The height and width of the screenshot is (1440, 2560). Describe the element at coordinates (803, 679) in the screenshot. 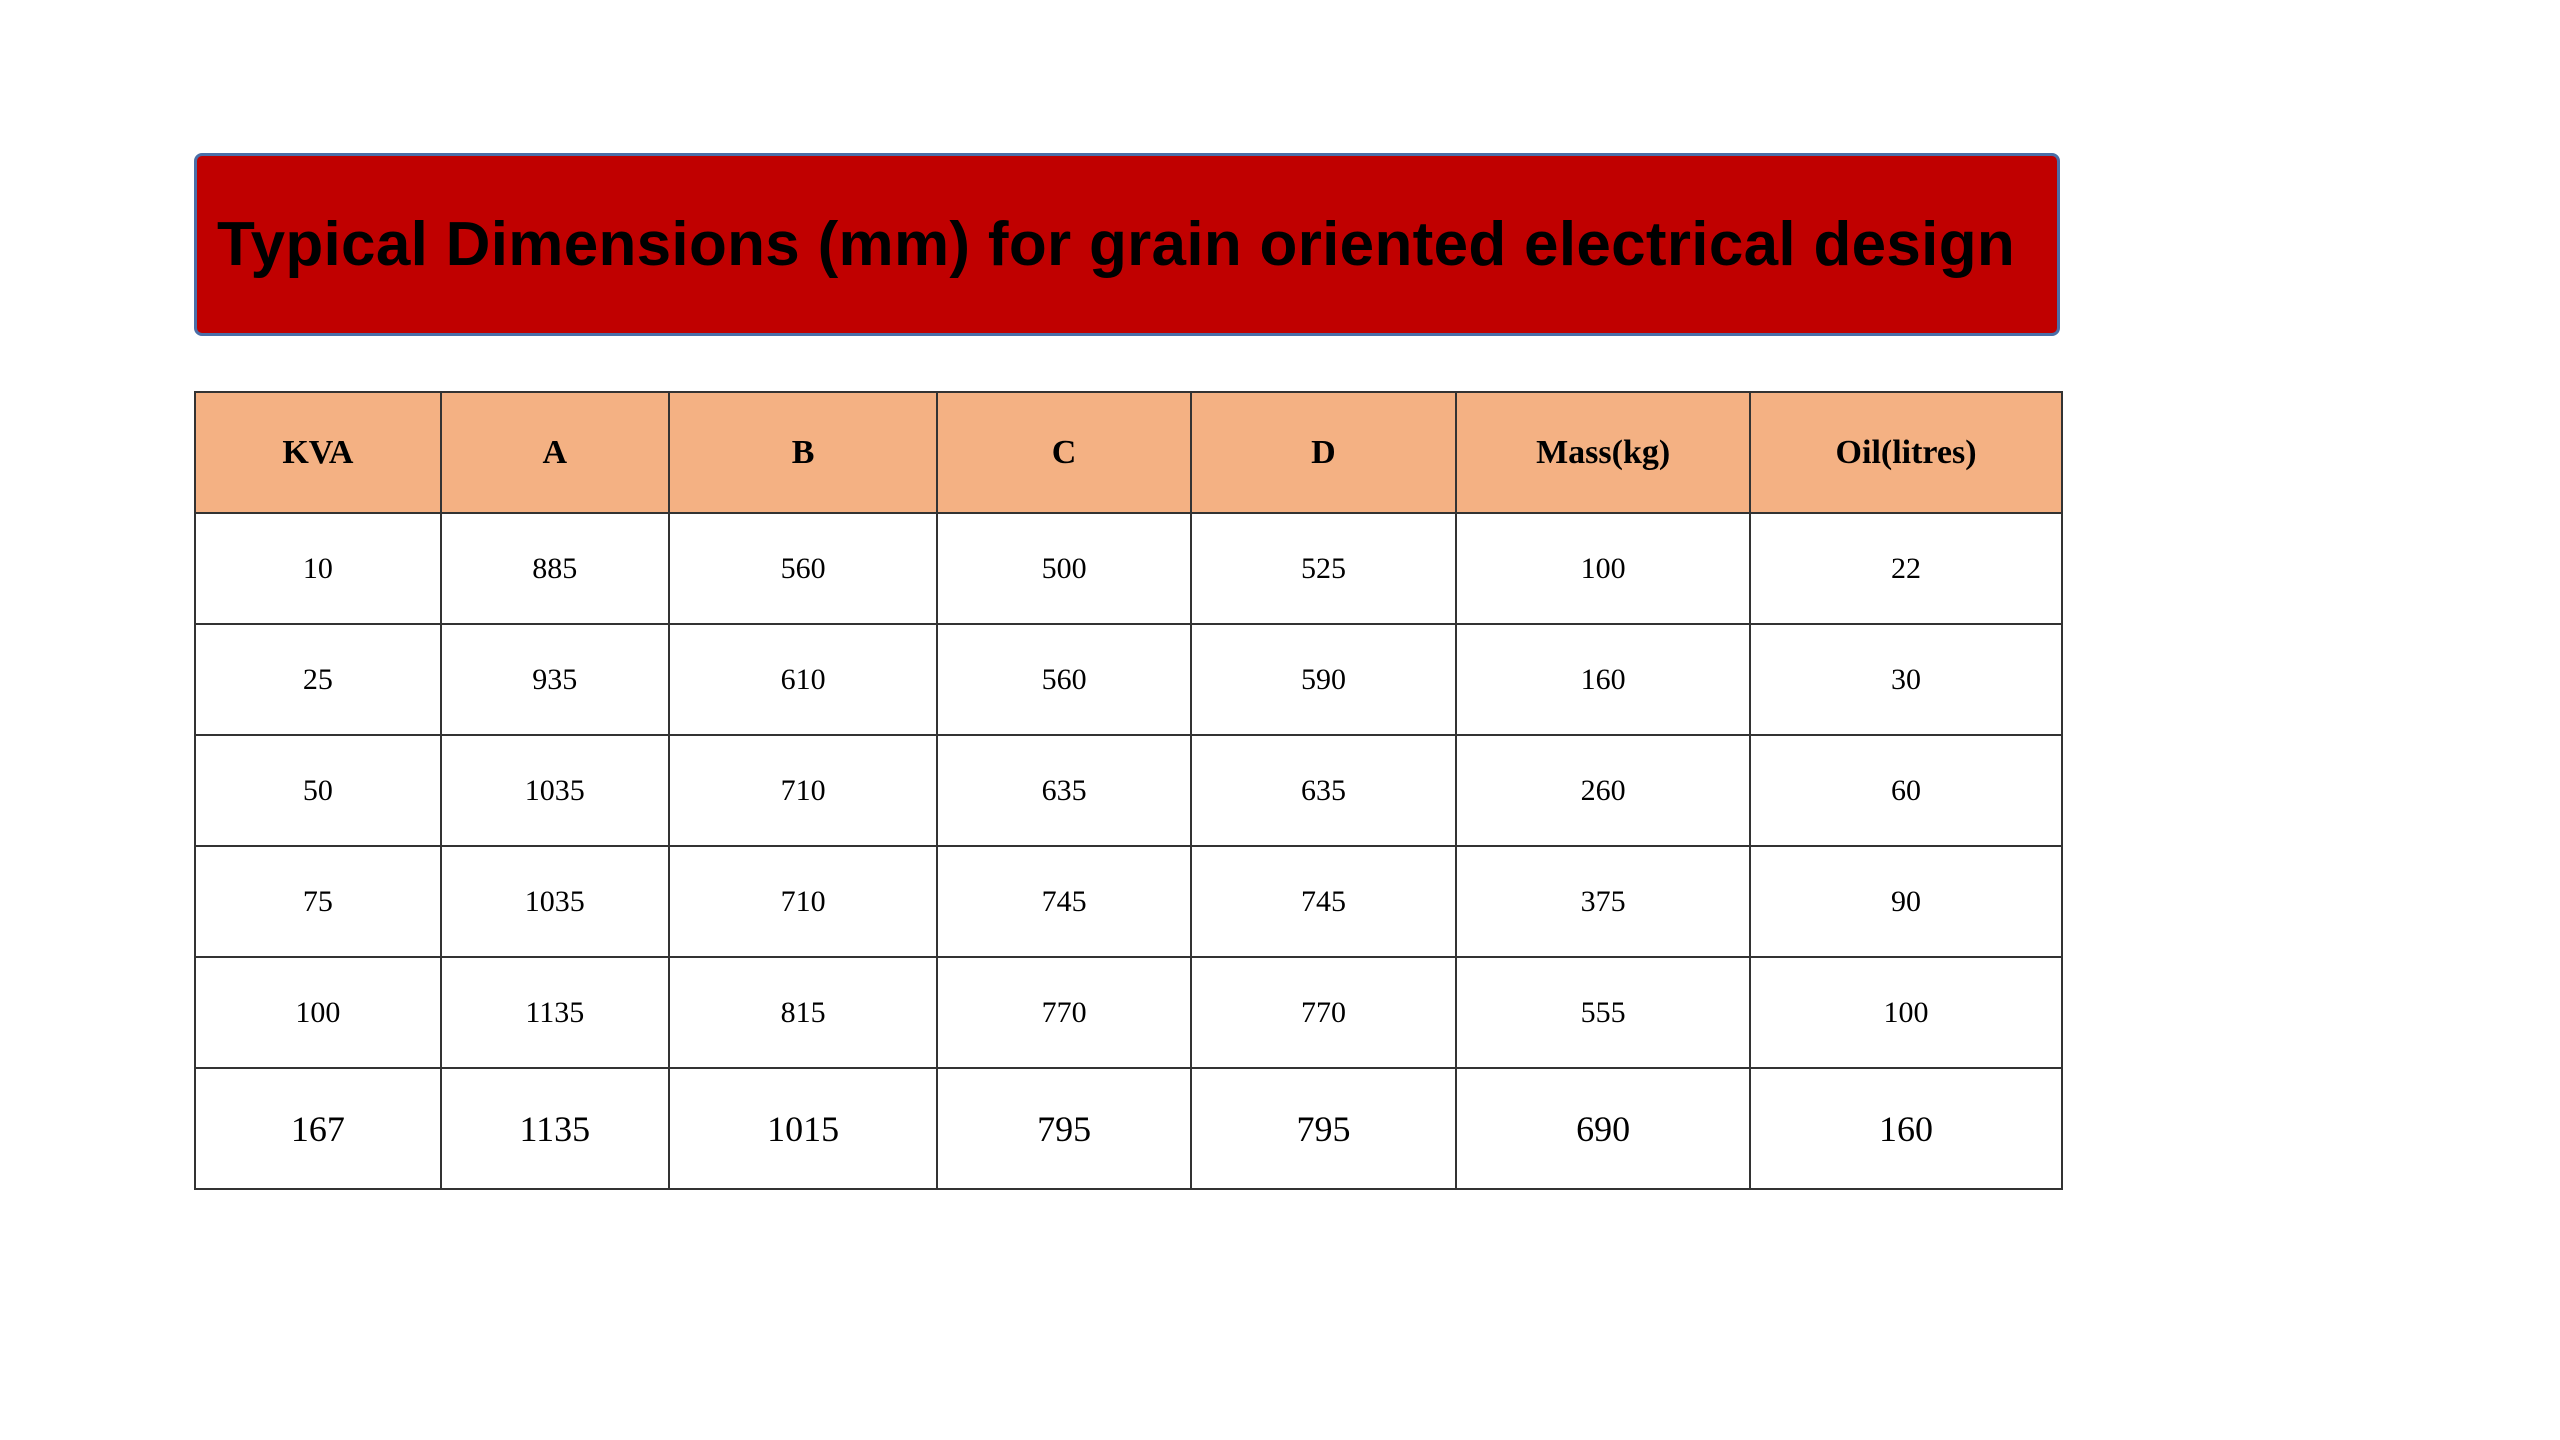

I see `table-cell: 610` at that location.